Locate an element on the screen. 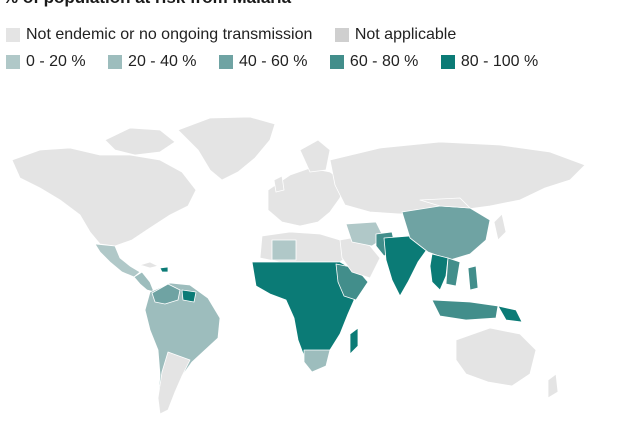  map-region-arctic-islands is located at coordinates (140, 141).